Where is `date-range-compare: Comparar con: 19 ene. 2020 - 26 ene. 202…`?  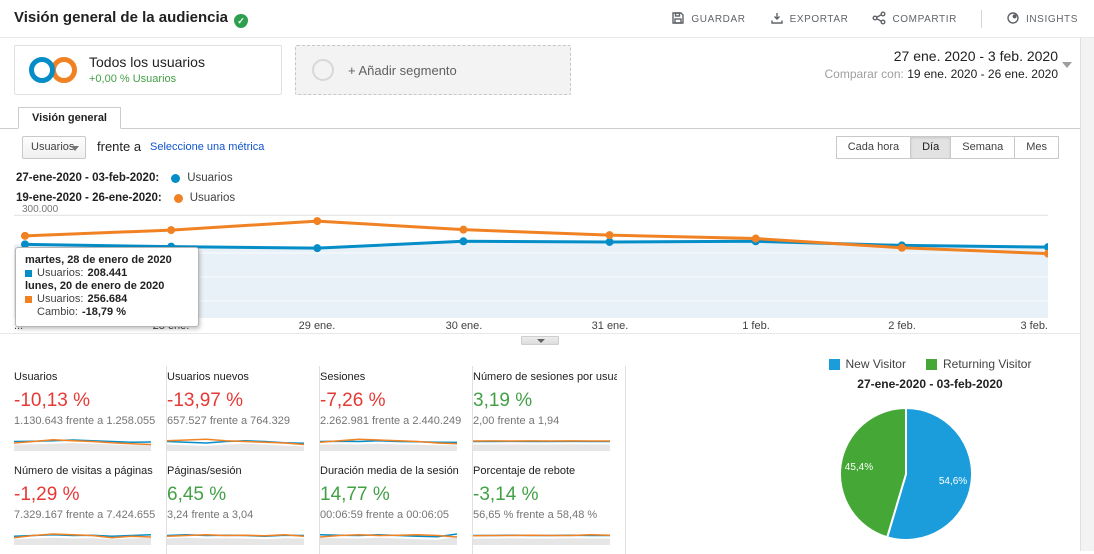 date-range-compare: Comparar con: 19 ene. 2020 - 26 ene. 202… is located at coordinates (941, 74).